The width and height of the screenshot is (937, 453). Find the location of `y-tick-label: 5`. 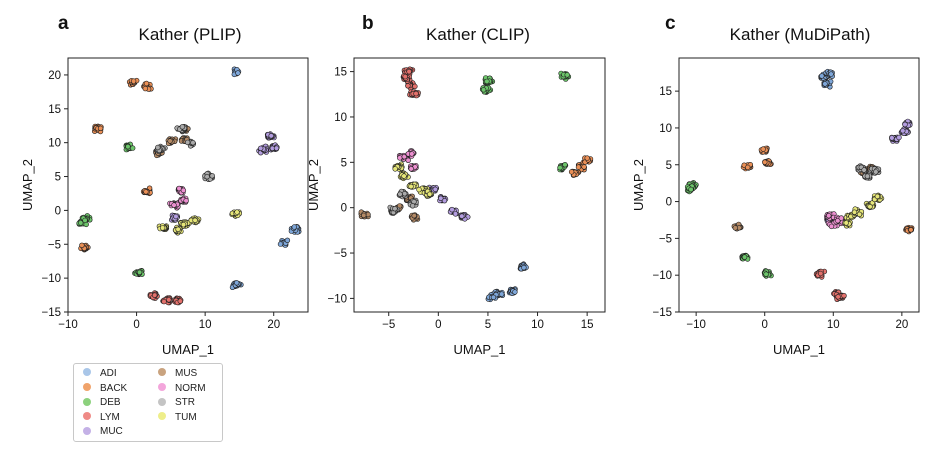

y-tick-label: 5 is located at coordinates (344, 163).